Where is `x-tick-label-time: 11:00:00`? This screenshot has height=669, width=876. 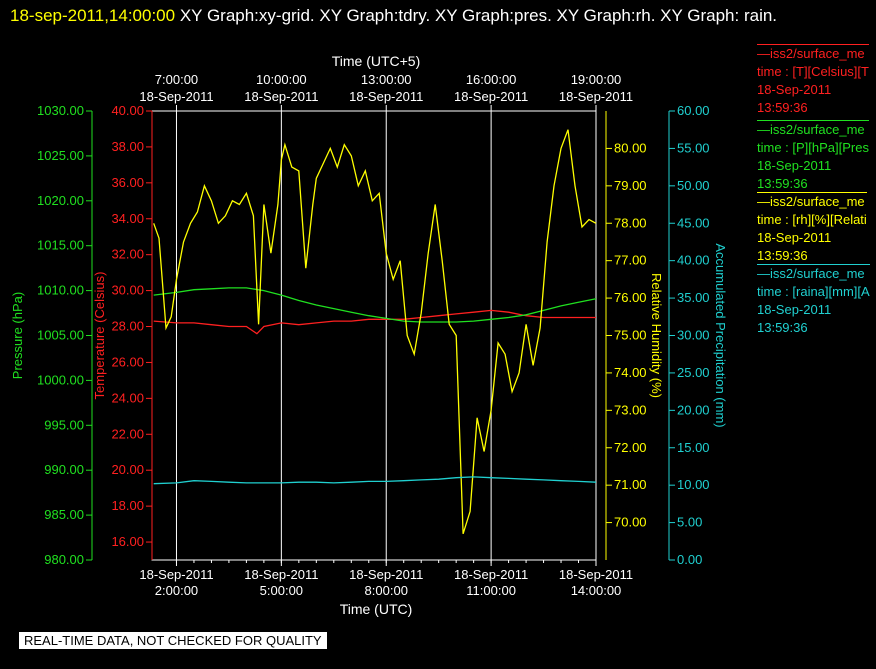
x-tick-label-time: 11:00:00 is located at coordinates (491, 590).